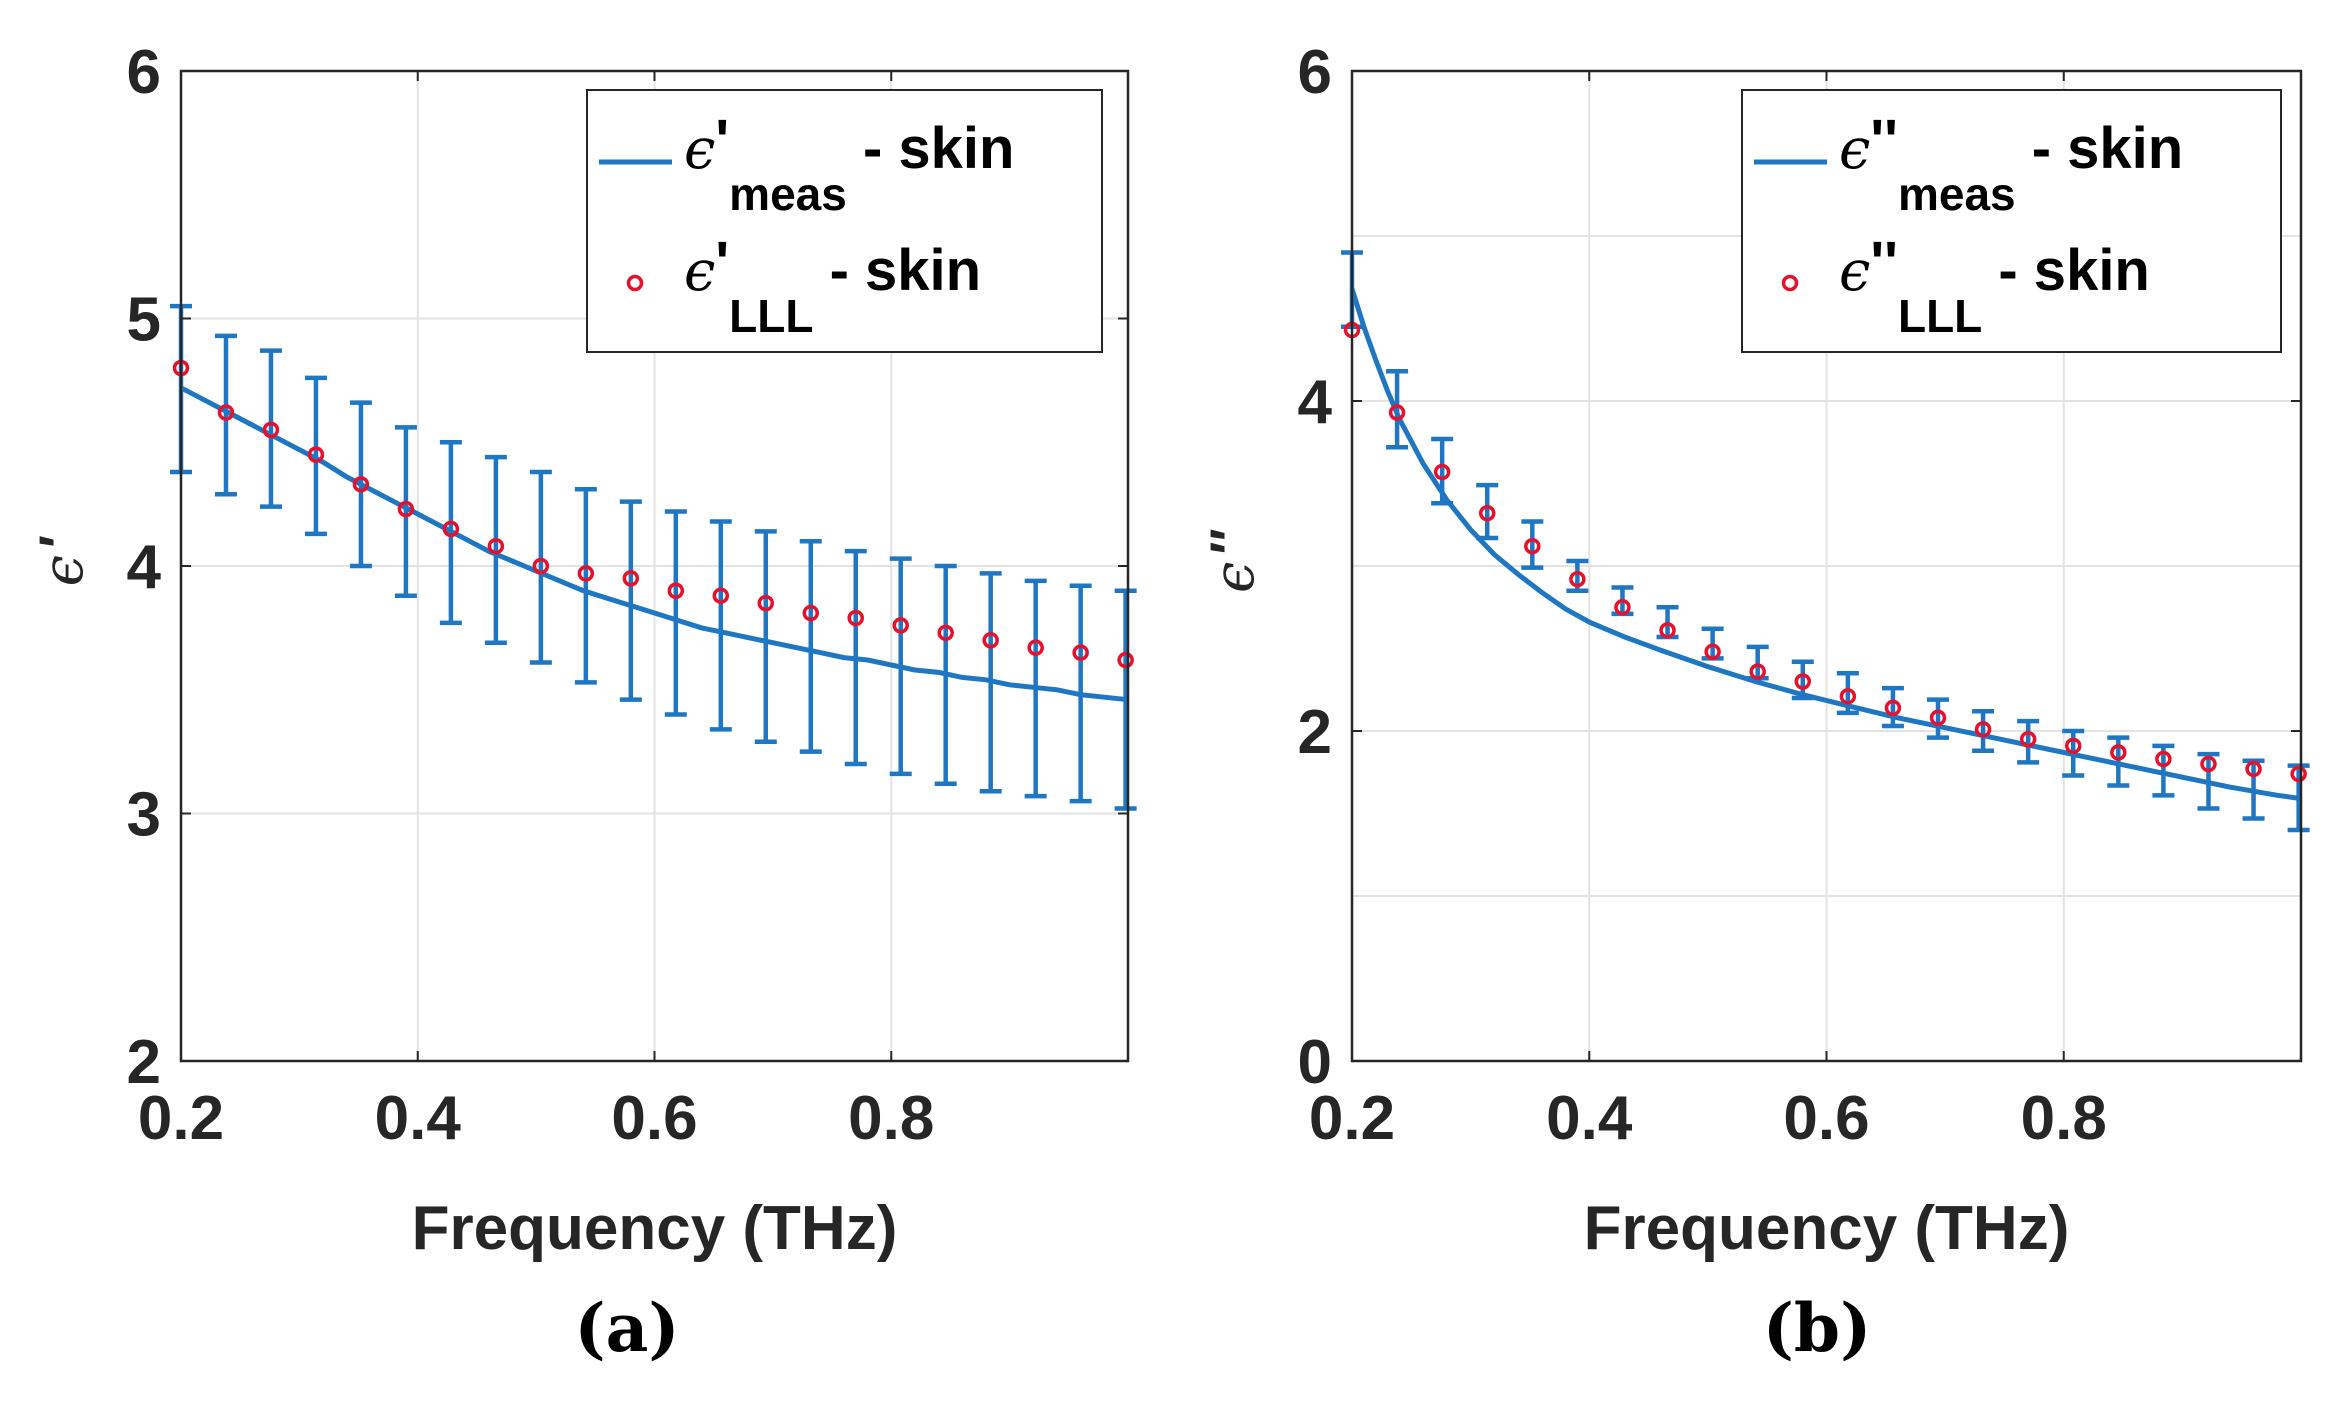 This screenshot has height=1422, width=2333. What do you see at coordinates (1994, 286) in the screenshot?
I see `legend-entry-label: ϵ''LLL - skin` at bounding box center [1994, 286].